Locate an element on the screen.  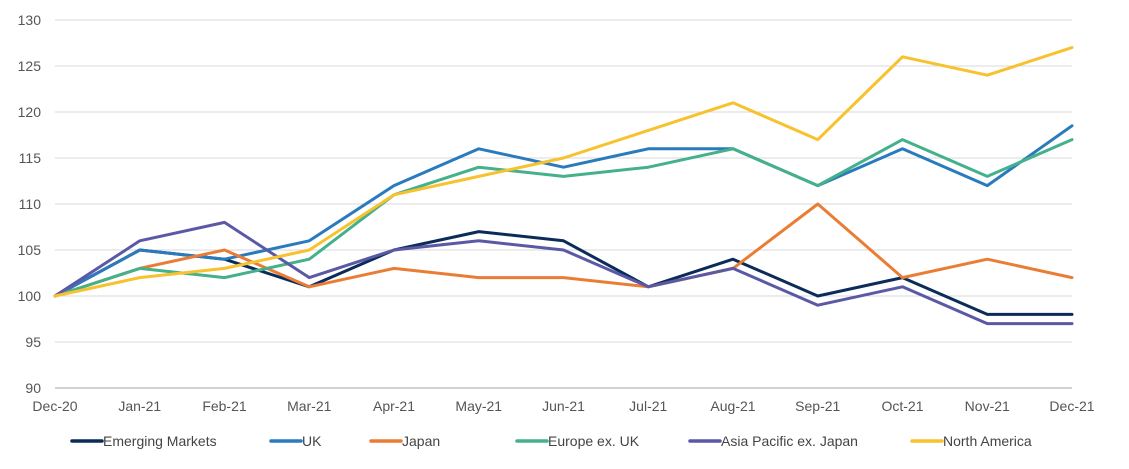
x-tick-label: Dec-20 is located at coordinates (54, 406).